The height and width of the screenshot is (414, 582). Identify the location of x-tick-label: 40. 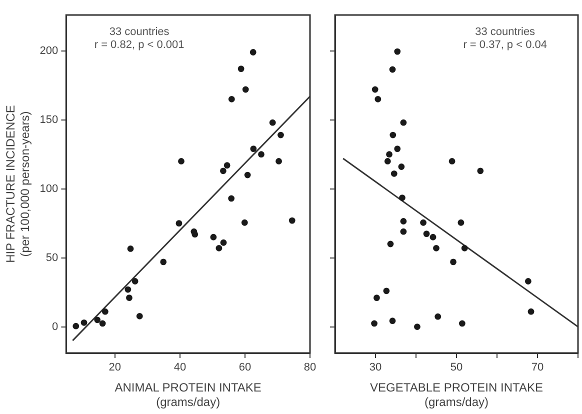
(180, 368).